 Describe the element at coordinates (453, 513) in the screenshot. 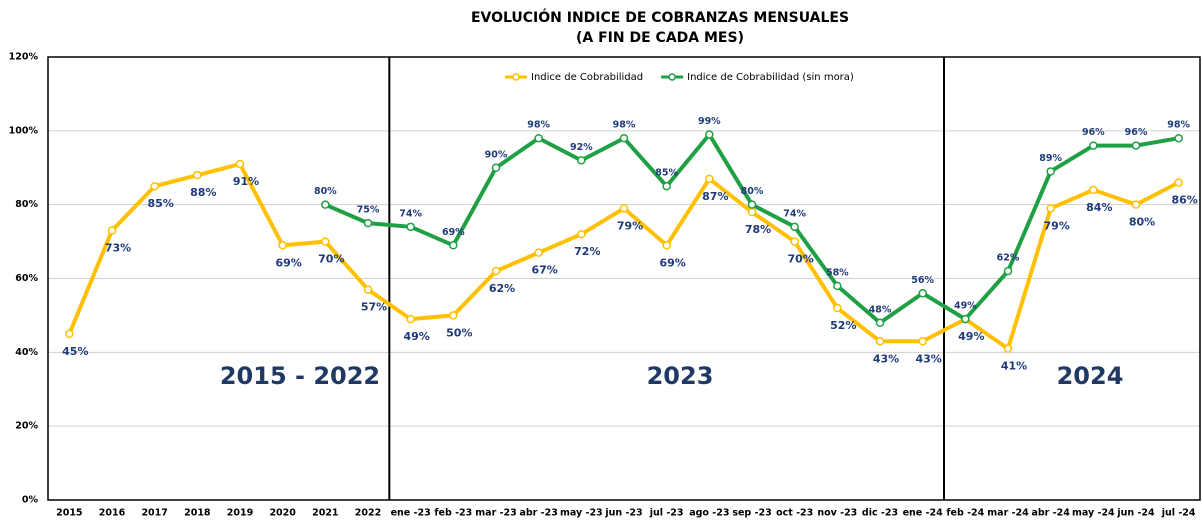

I see `x-tick-label: feb -23` at that location.